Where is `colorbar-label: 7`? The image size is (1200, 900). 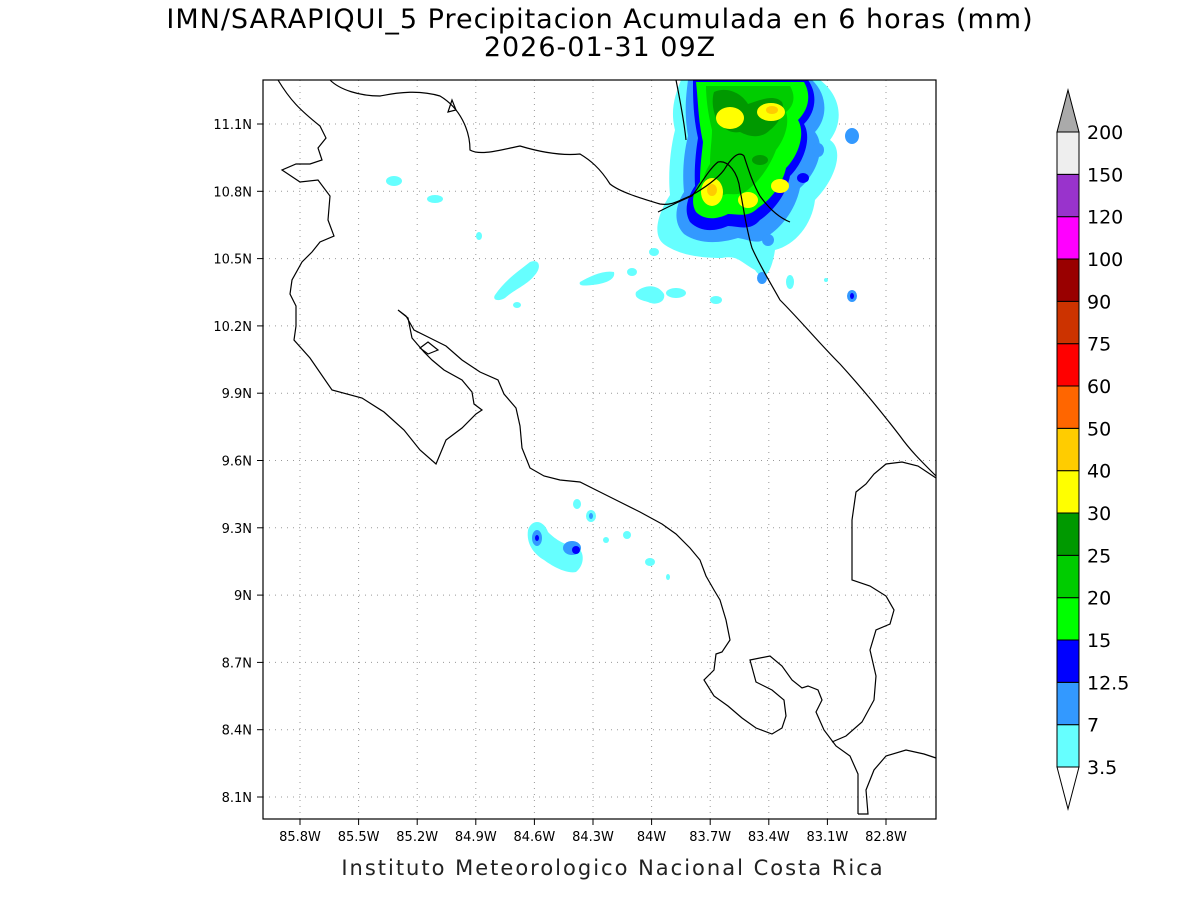 colorbar-label: 7 is located at coordinates (1093, 726).